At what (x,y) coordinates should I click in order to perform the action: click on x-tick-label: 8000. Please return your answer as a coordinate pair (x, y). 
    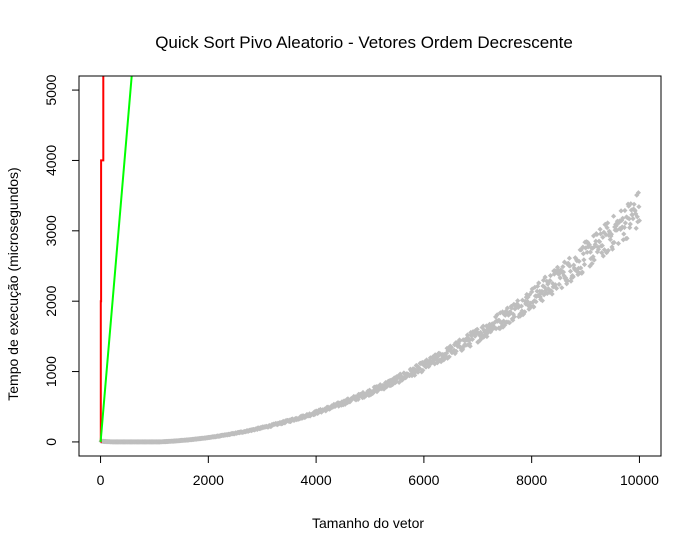
    Looking at the image, I should click on (531, 480).